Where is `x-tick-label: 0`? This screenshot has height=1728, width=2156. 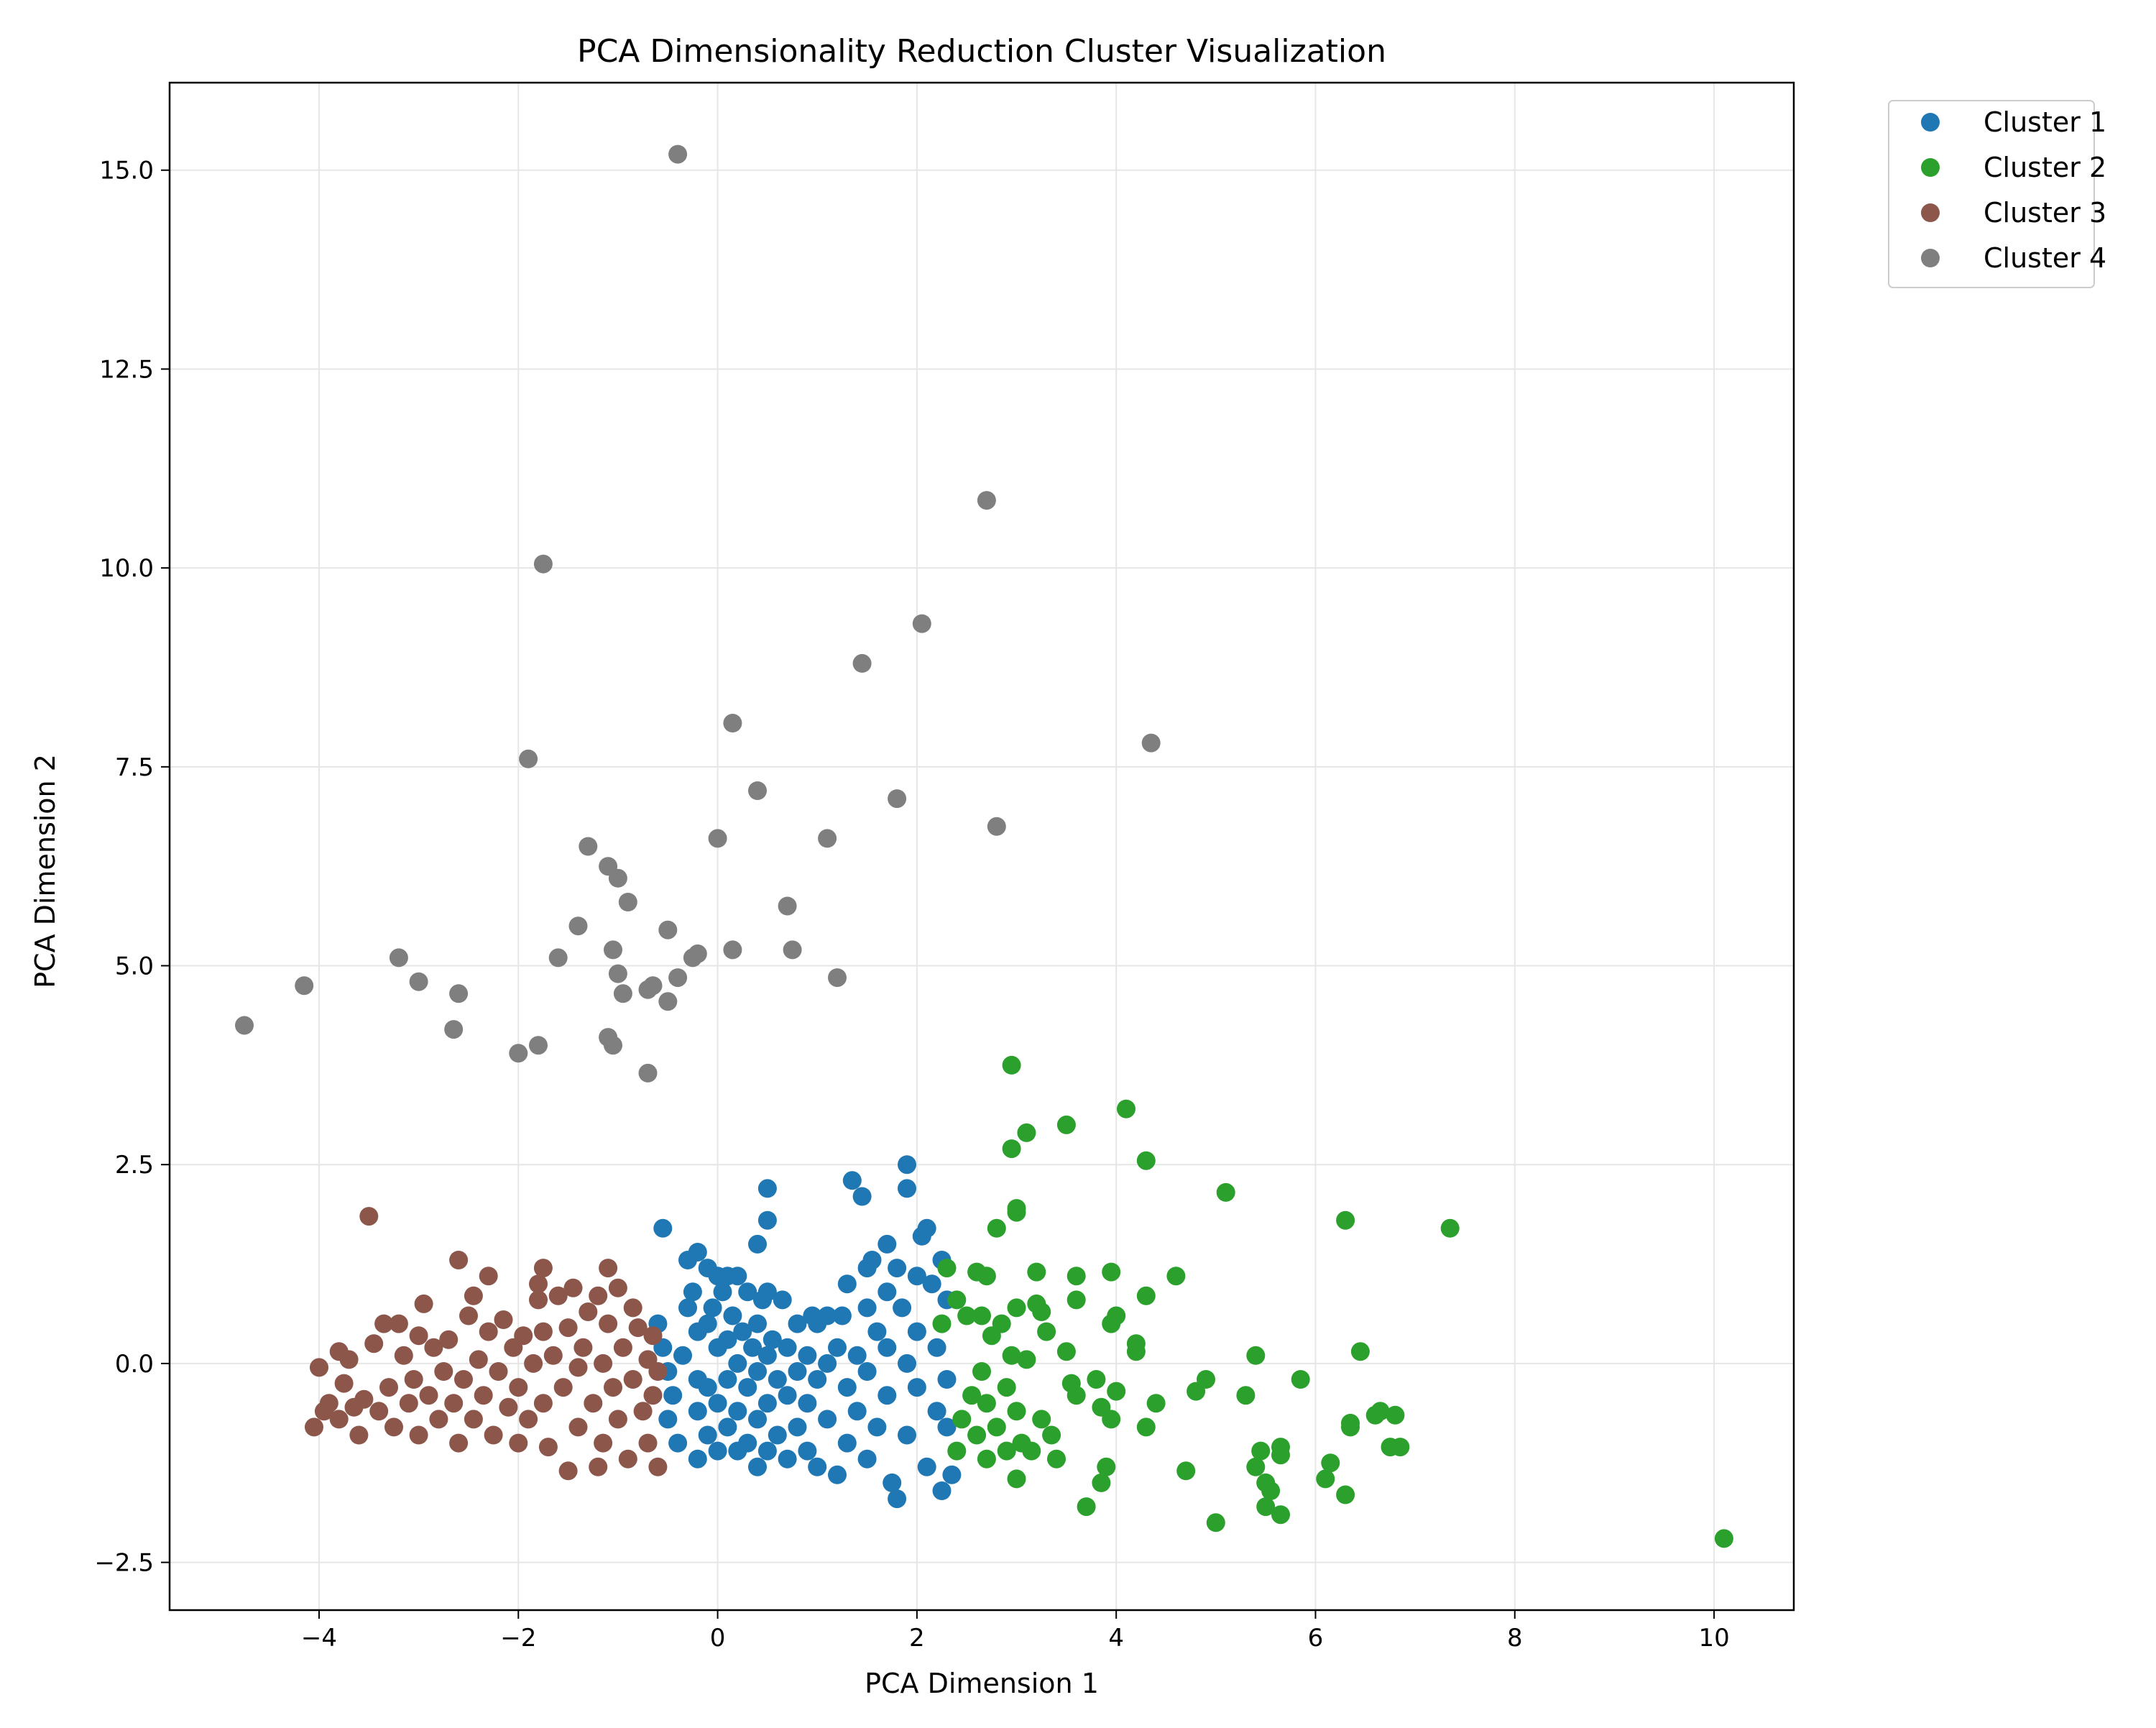
x-tick-label: 0 is located at coordinates (718, 1639).